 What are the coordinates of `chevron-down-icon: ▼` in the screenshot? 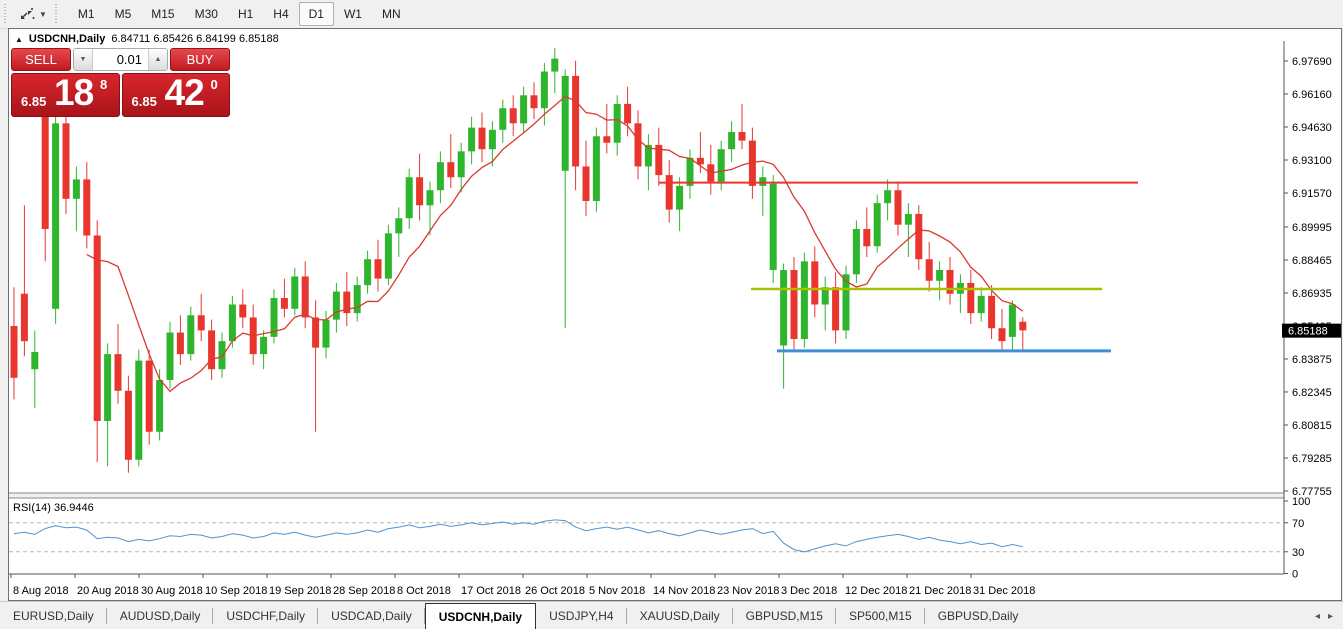 It's located at (43, 14).